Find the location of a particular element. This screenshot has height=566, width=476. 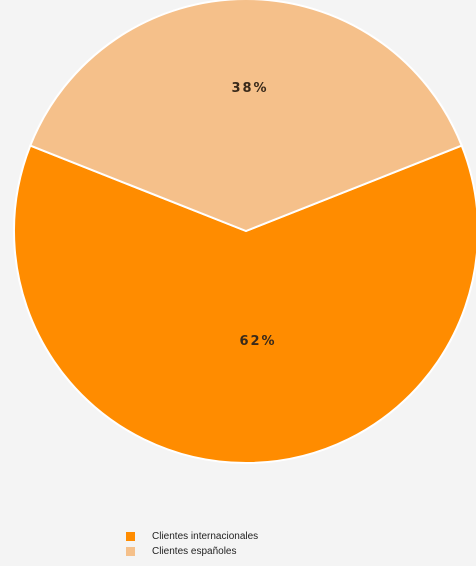

pie-labels: 62% 38% is located at coordinates (253, 215).